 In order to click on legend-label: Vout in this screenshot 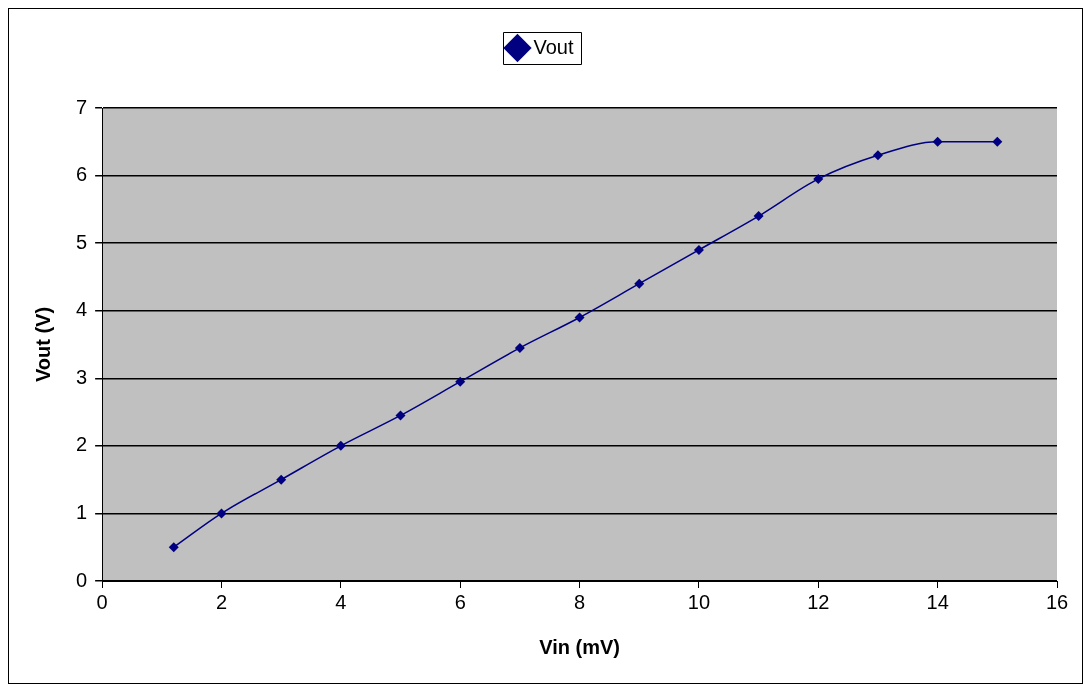, I will do `click(553, 46)`.